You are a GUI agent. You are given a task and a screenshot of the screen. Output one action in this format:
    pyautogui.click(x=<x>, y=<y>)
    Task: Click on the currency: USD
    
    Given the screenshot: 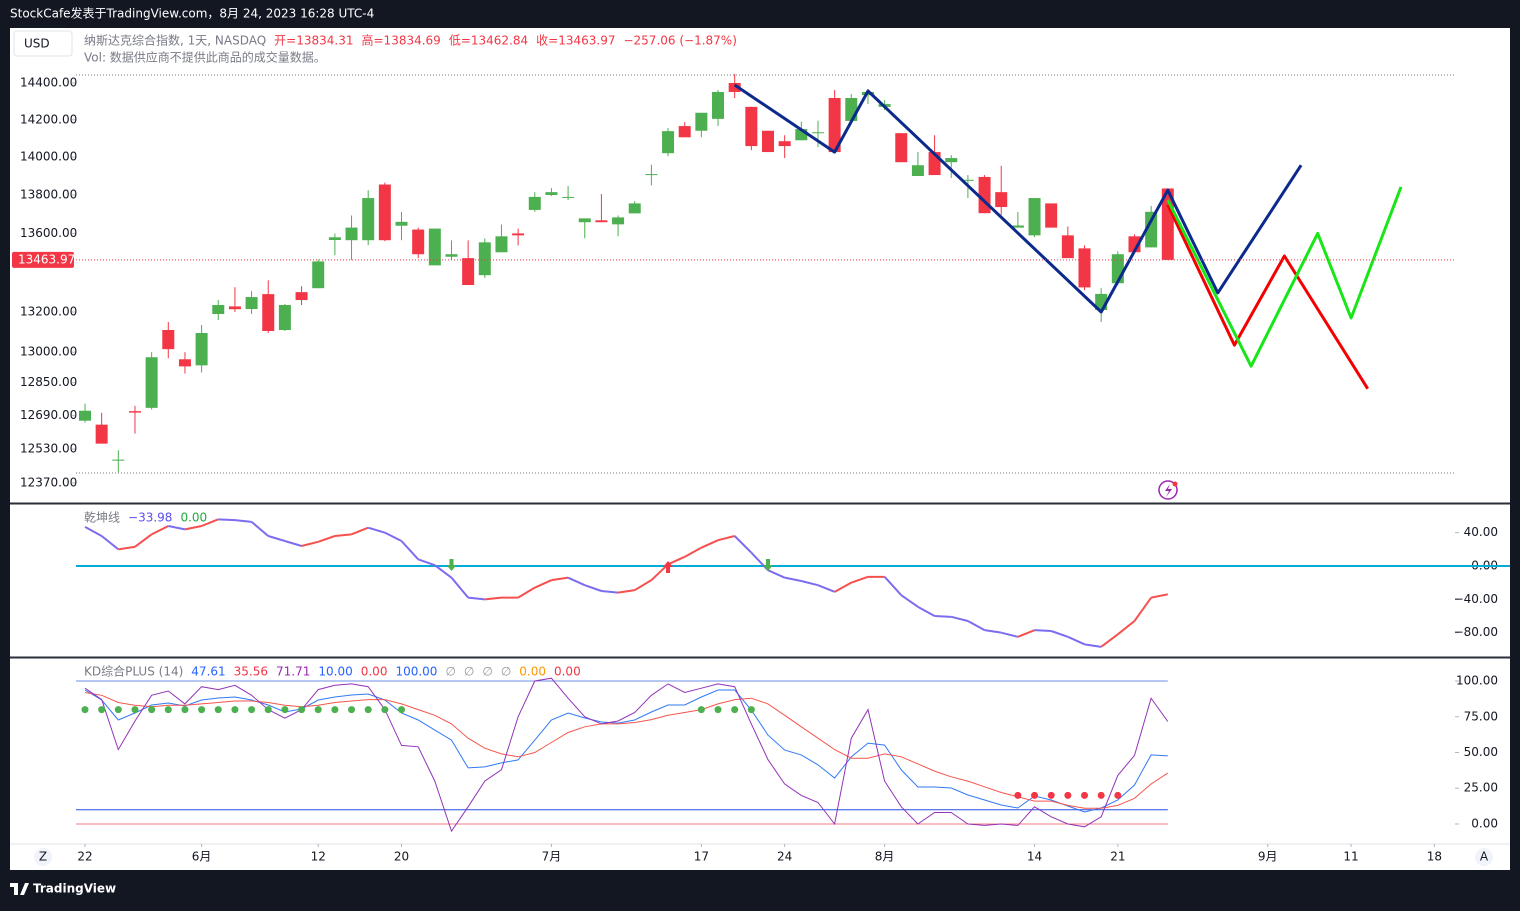 What is the action you would take?
    pyautogui.click(x=37, y=44)
    